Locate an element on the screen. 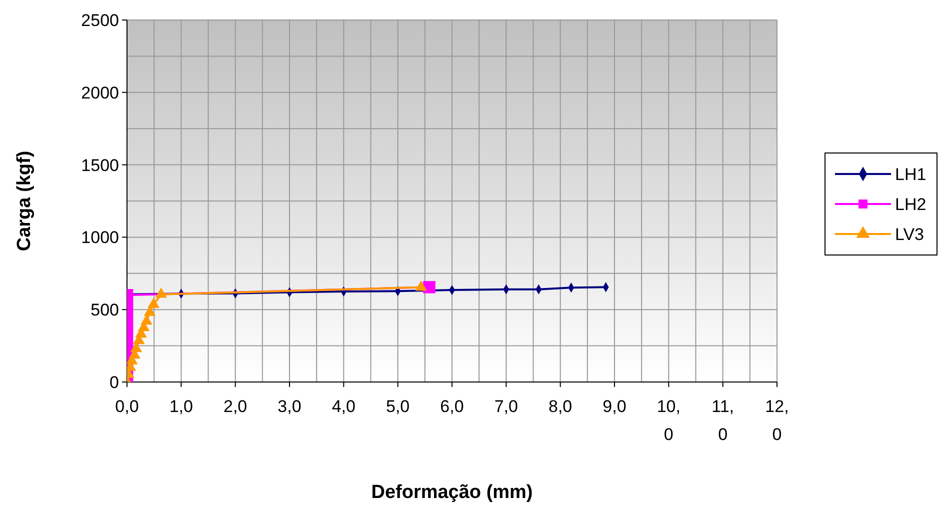 The width and height of the screenshot is (946, 506). x-tick-label: 5,0 is located at coordinates (398, 406).